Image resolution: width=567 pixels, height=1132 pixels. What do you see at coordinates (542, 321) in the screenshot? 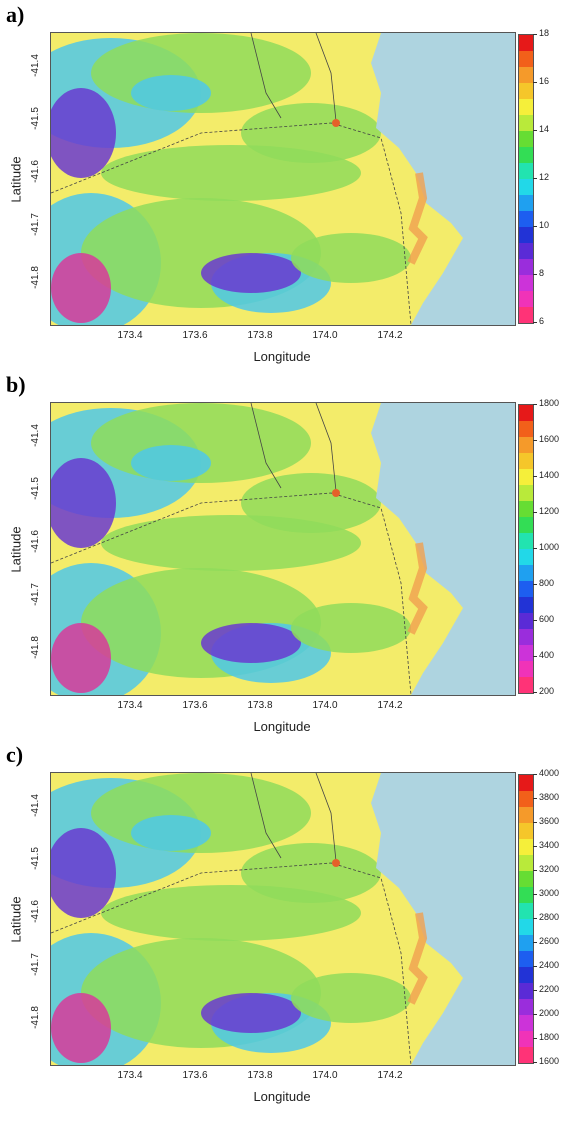
I see `legend-tick-label: 6` at bounding box center [542, 321].